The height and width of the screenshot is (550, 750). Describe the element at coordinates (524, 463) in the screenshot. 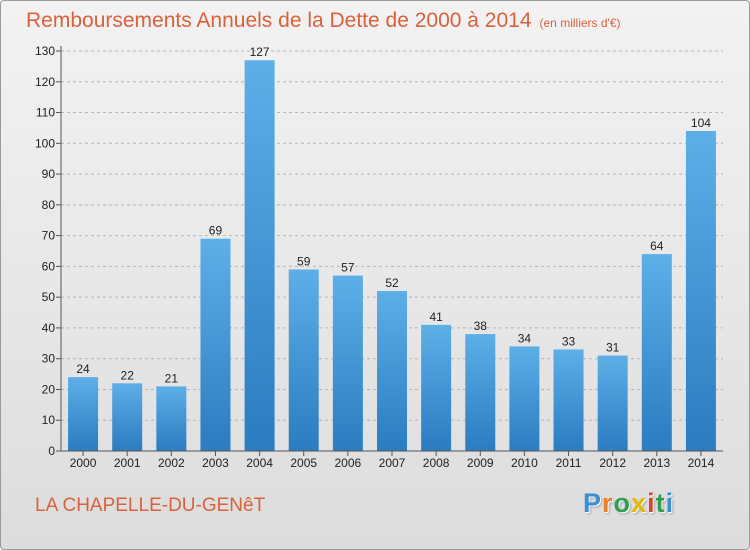

I see `x-tick-label: 2010` at that location.